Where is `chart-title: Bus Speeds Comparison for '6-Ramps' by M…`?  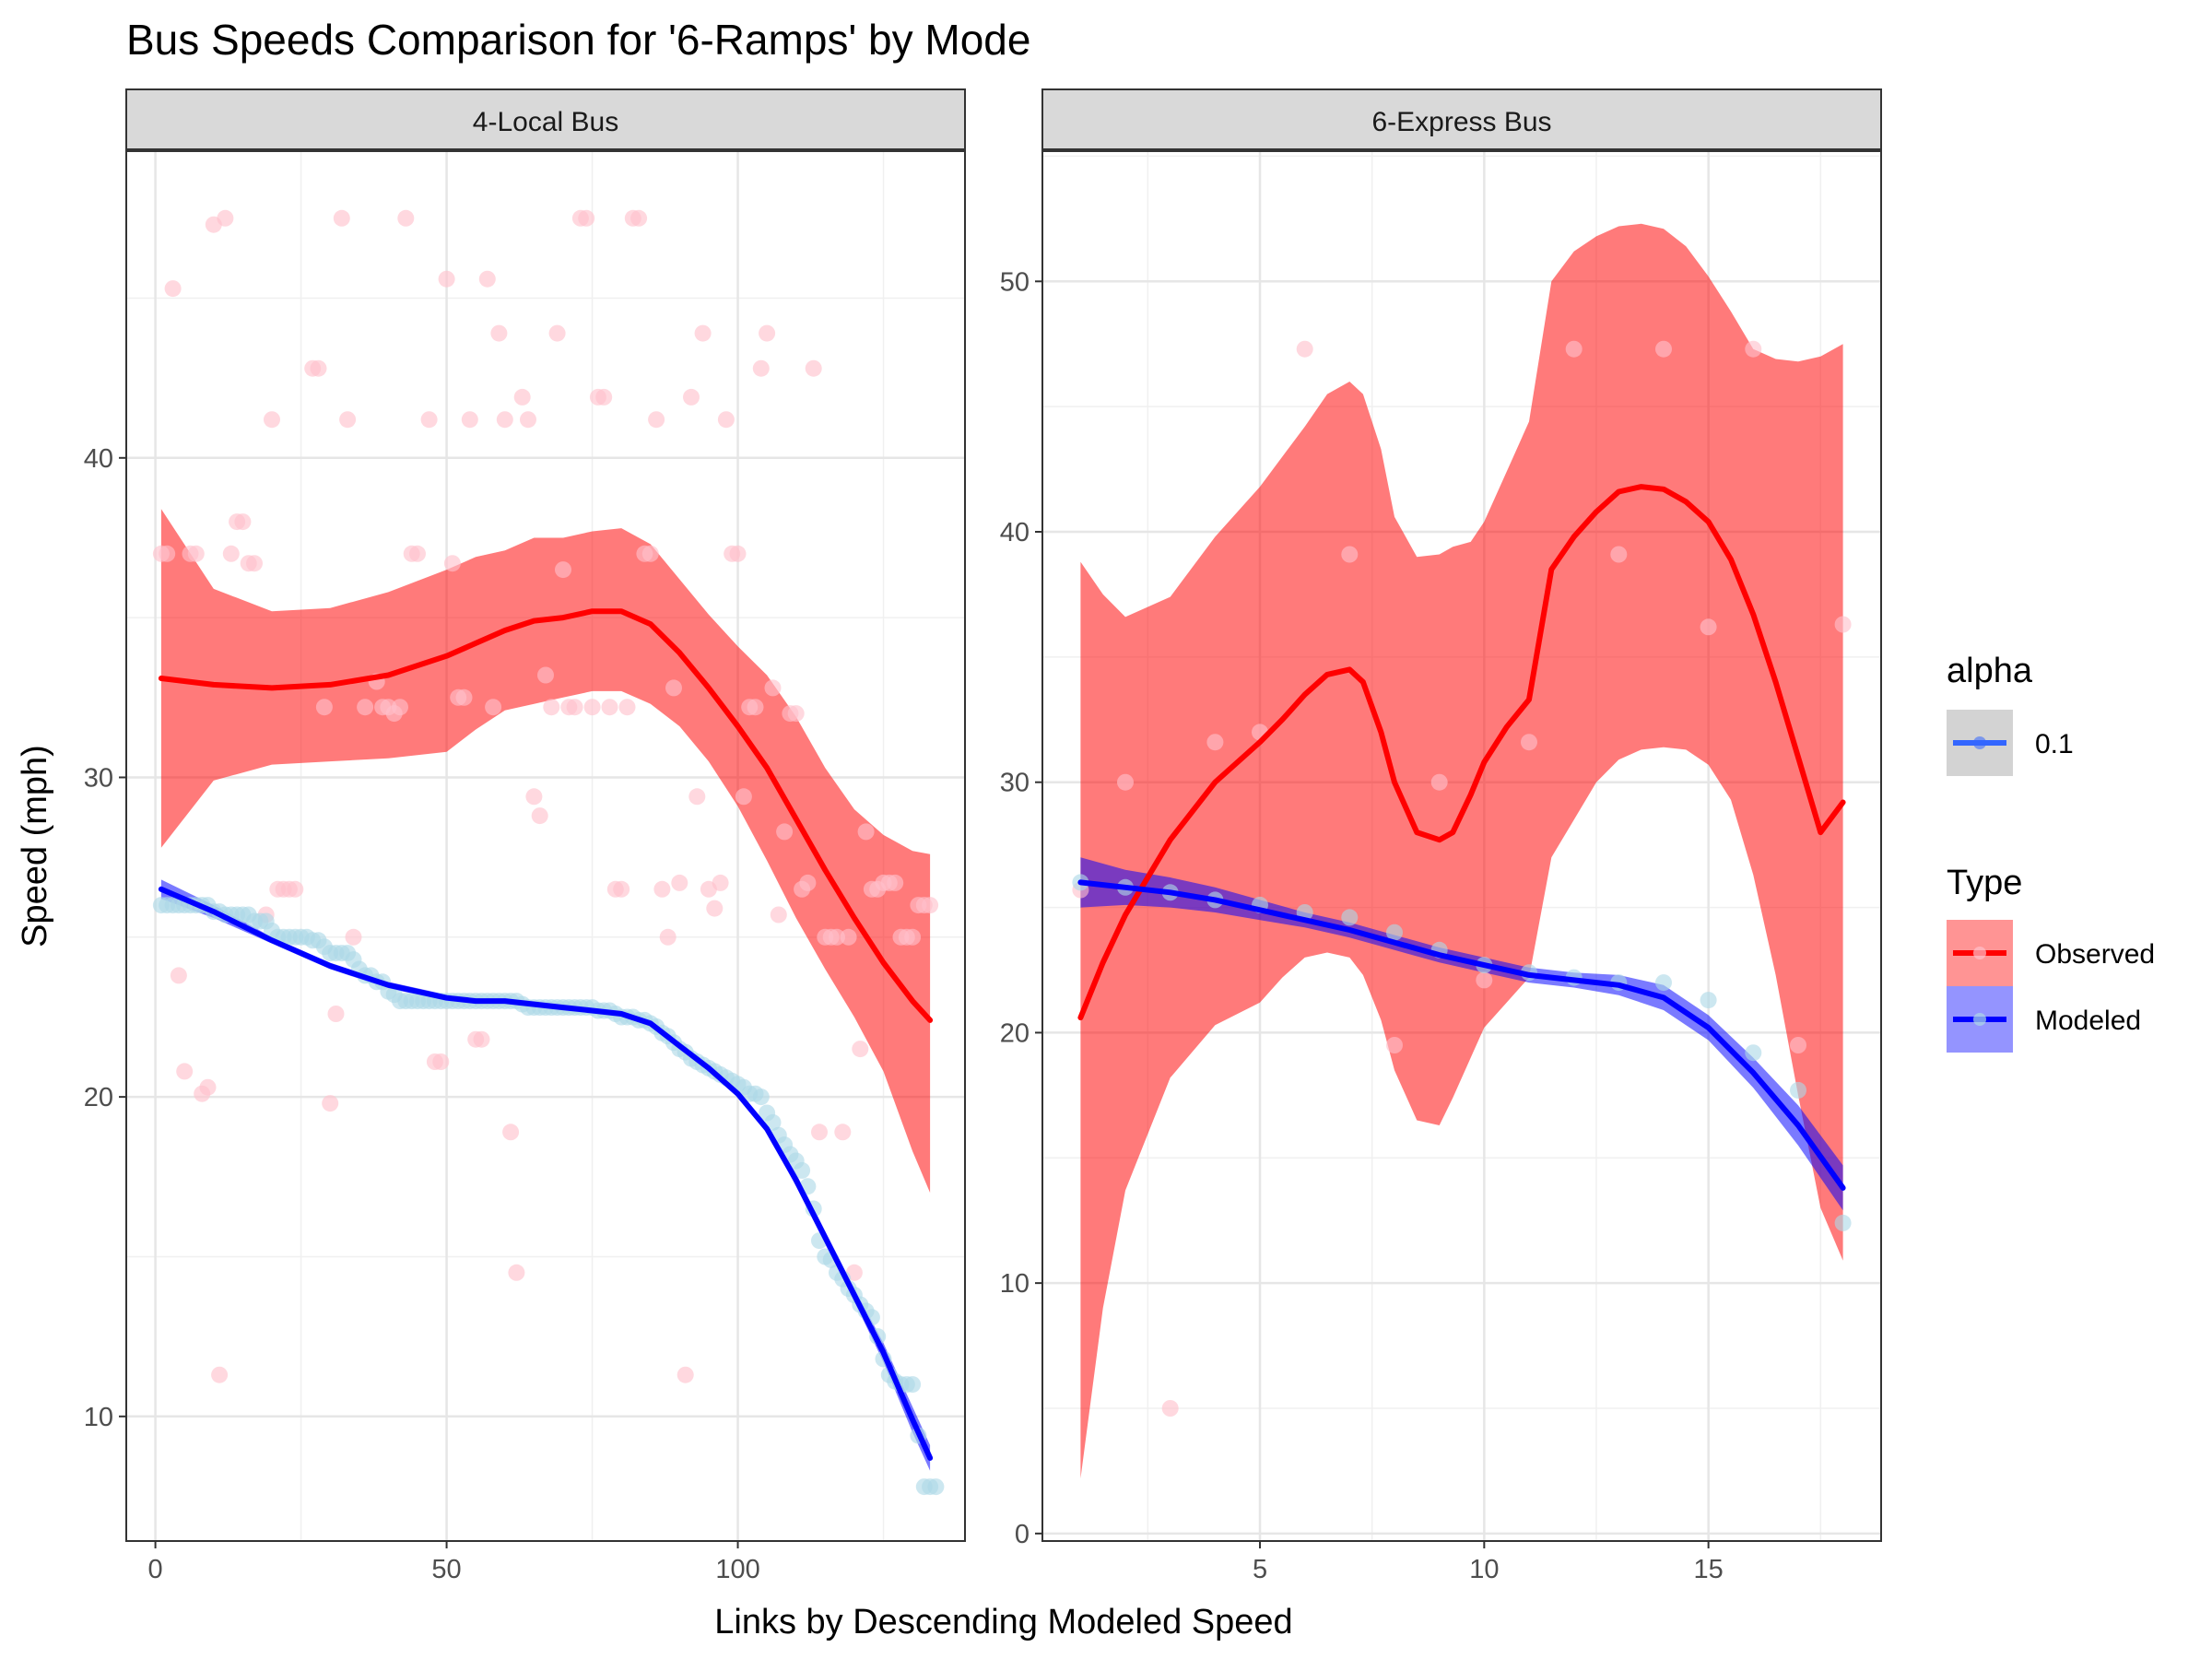
chart-title: Bus Speeds Comparison for '6-Ramps' by M… is located at coordinates (578, 40).